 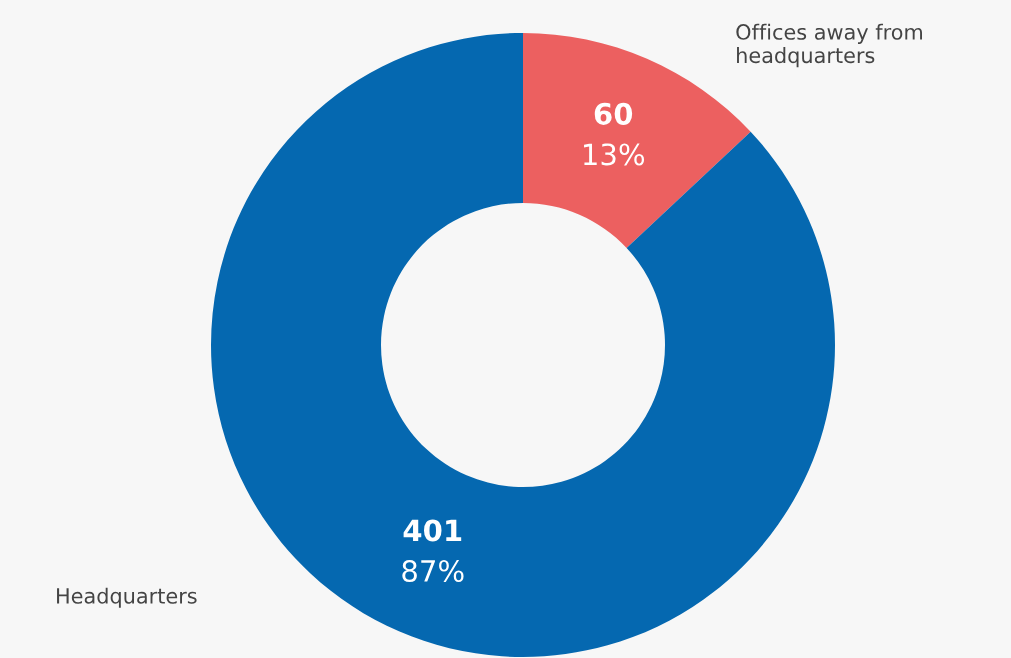 I want to click on slice-label: Offices away from headquarters, so click(x=829, y=45).